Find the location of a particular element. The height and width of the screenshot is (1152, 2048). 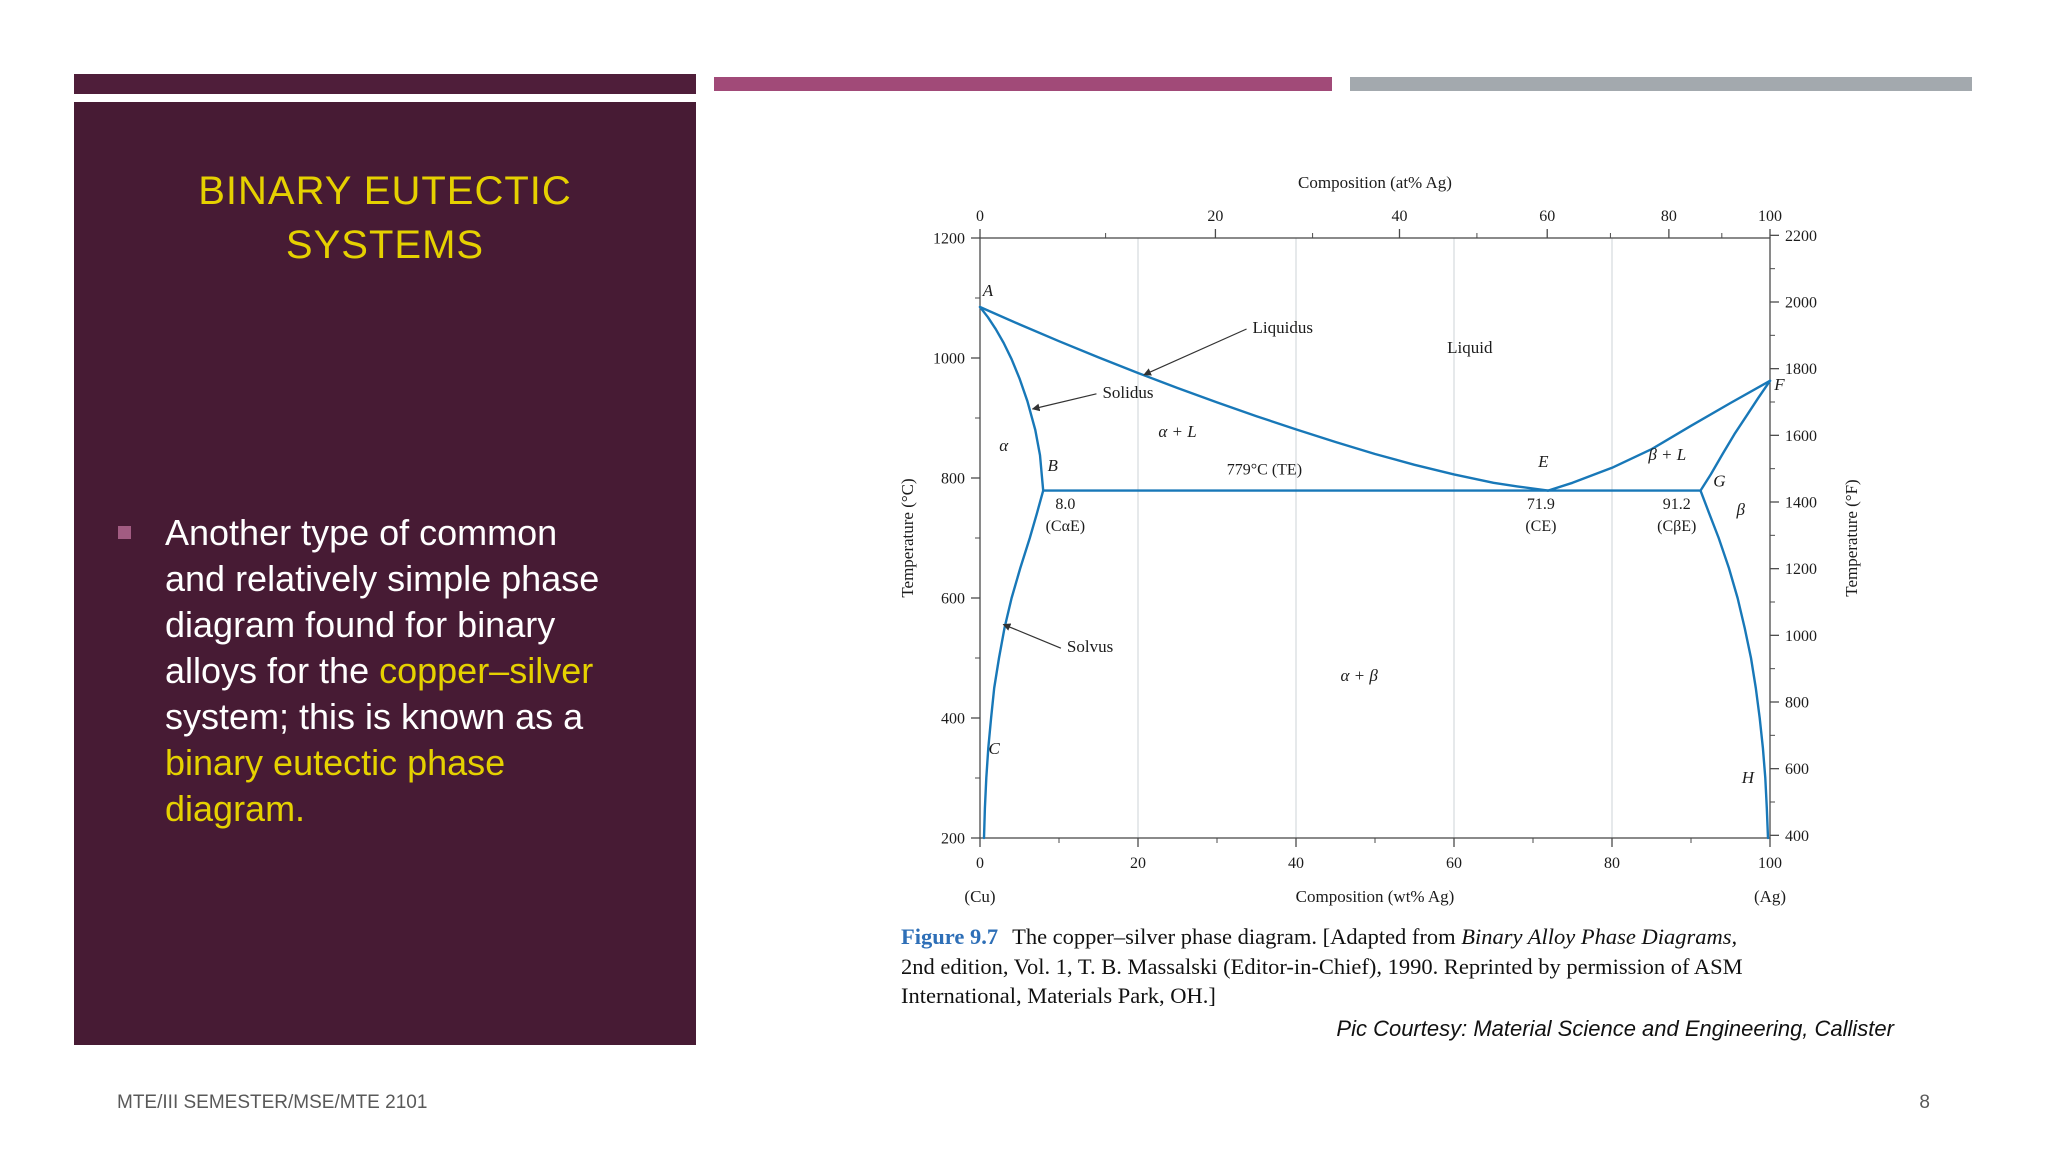

svg-text: Composition (wt% Ag) is located at coordinates (1375, 896).